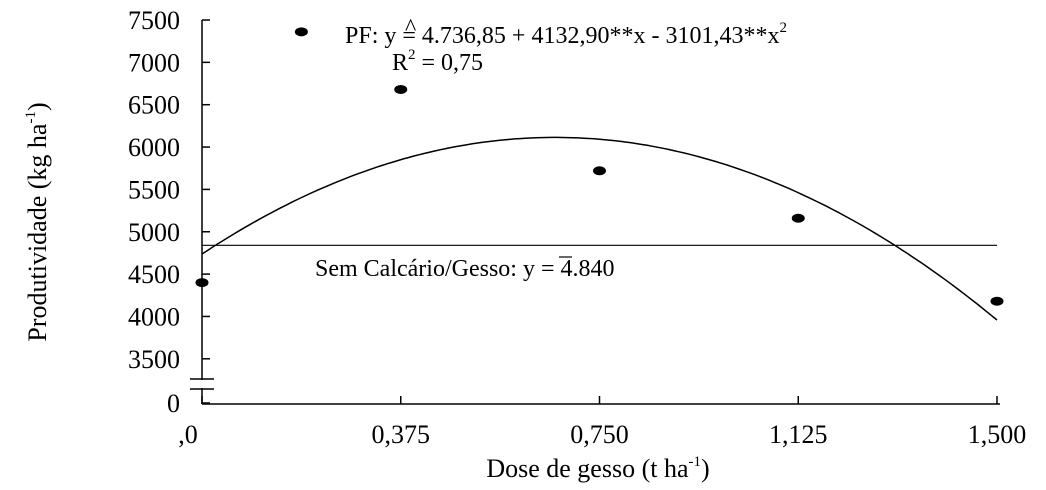  I want to click on x-axis-title-sup: -1, so click(695, 462).